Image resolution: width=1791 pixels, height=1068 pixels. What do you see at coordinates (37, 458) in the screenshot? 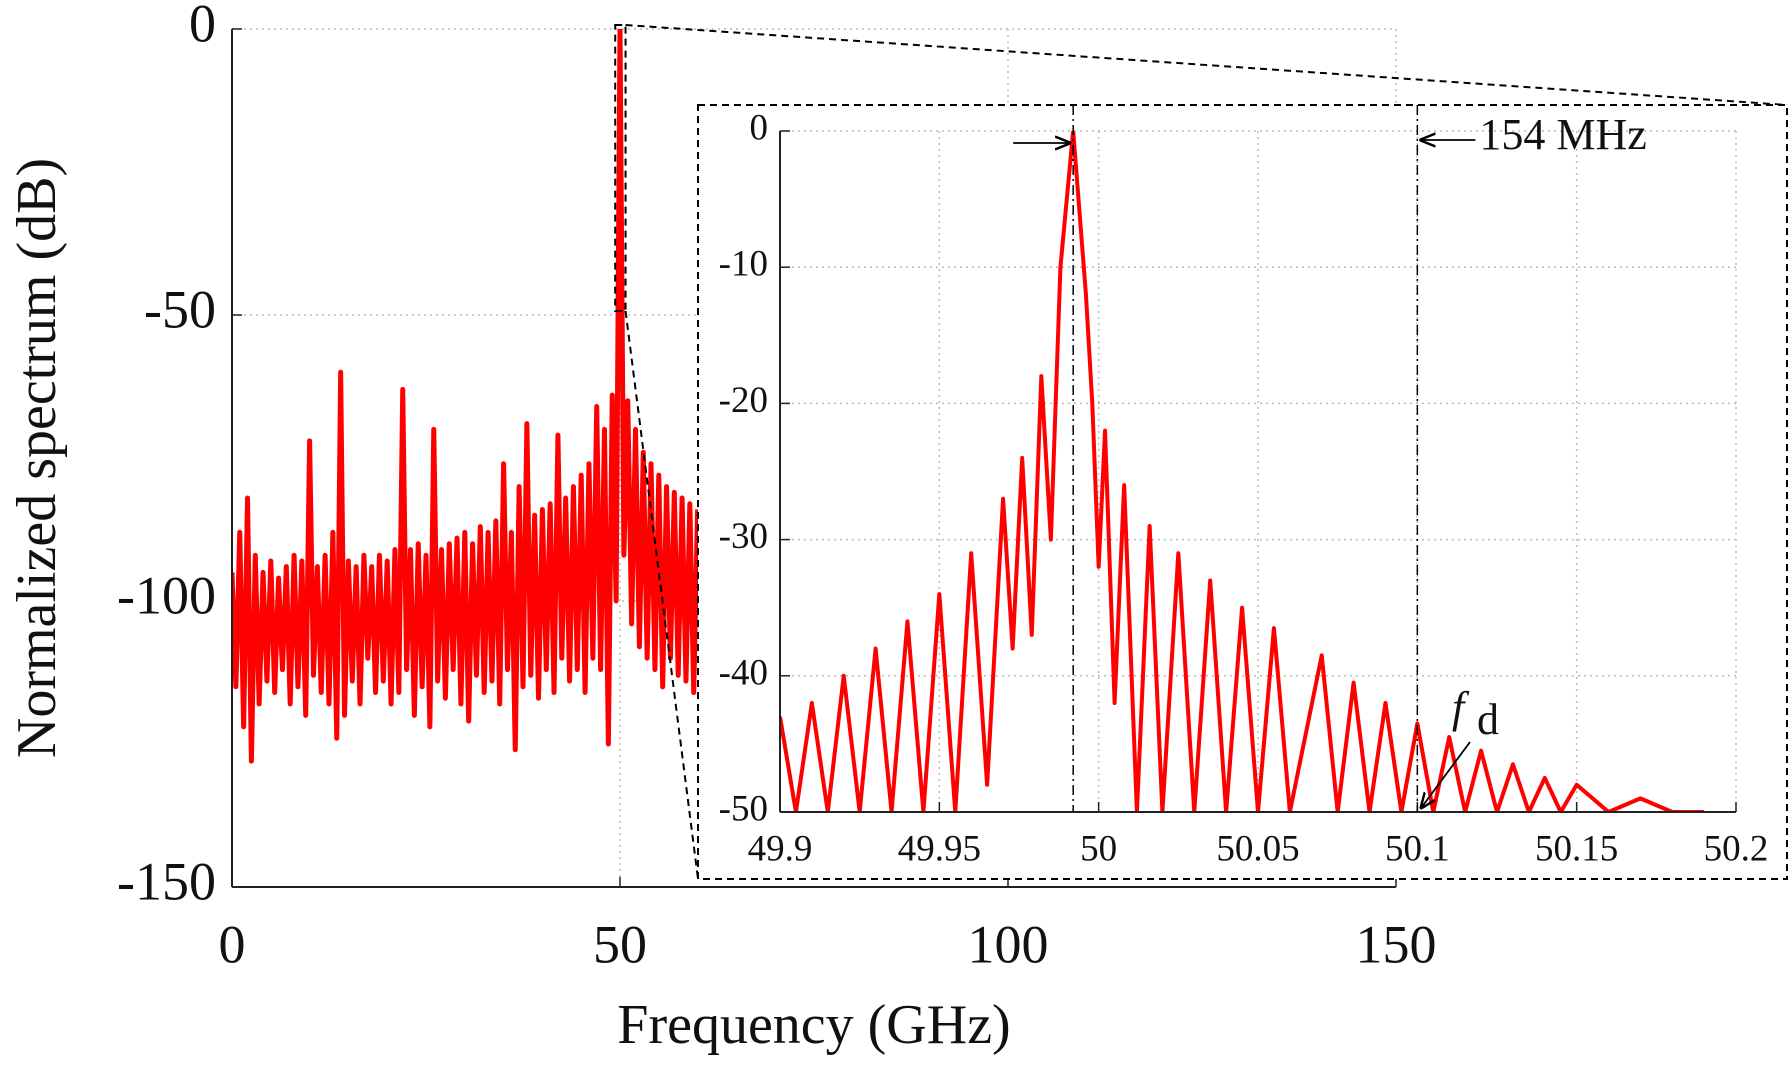
I see `y-axis-label: Normalized spectrum (dB)` at bounding box center [37, 458].